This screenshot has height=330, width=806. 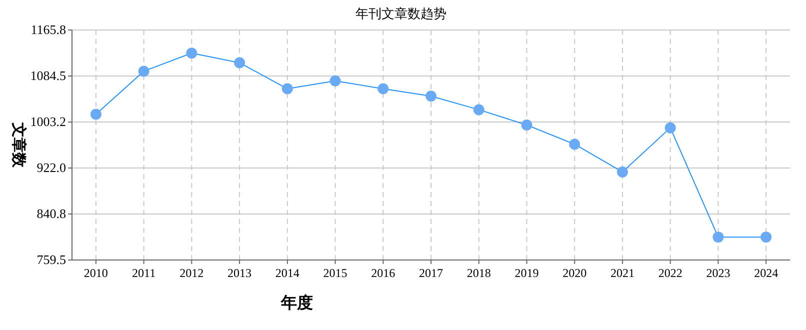 I want to click on x-tick-label: 2023, so click(x=718, y=273).